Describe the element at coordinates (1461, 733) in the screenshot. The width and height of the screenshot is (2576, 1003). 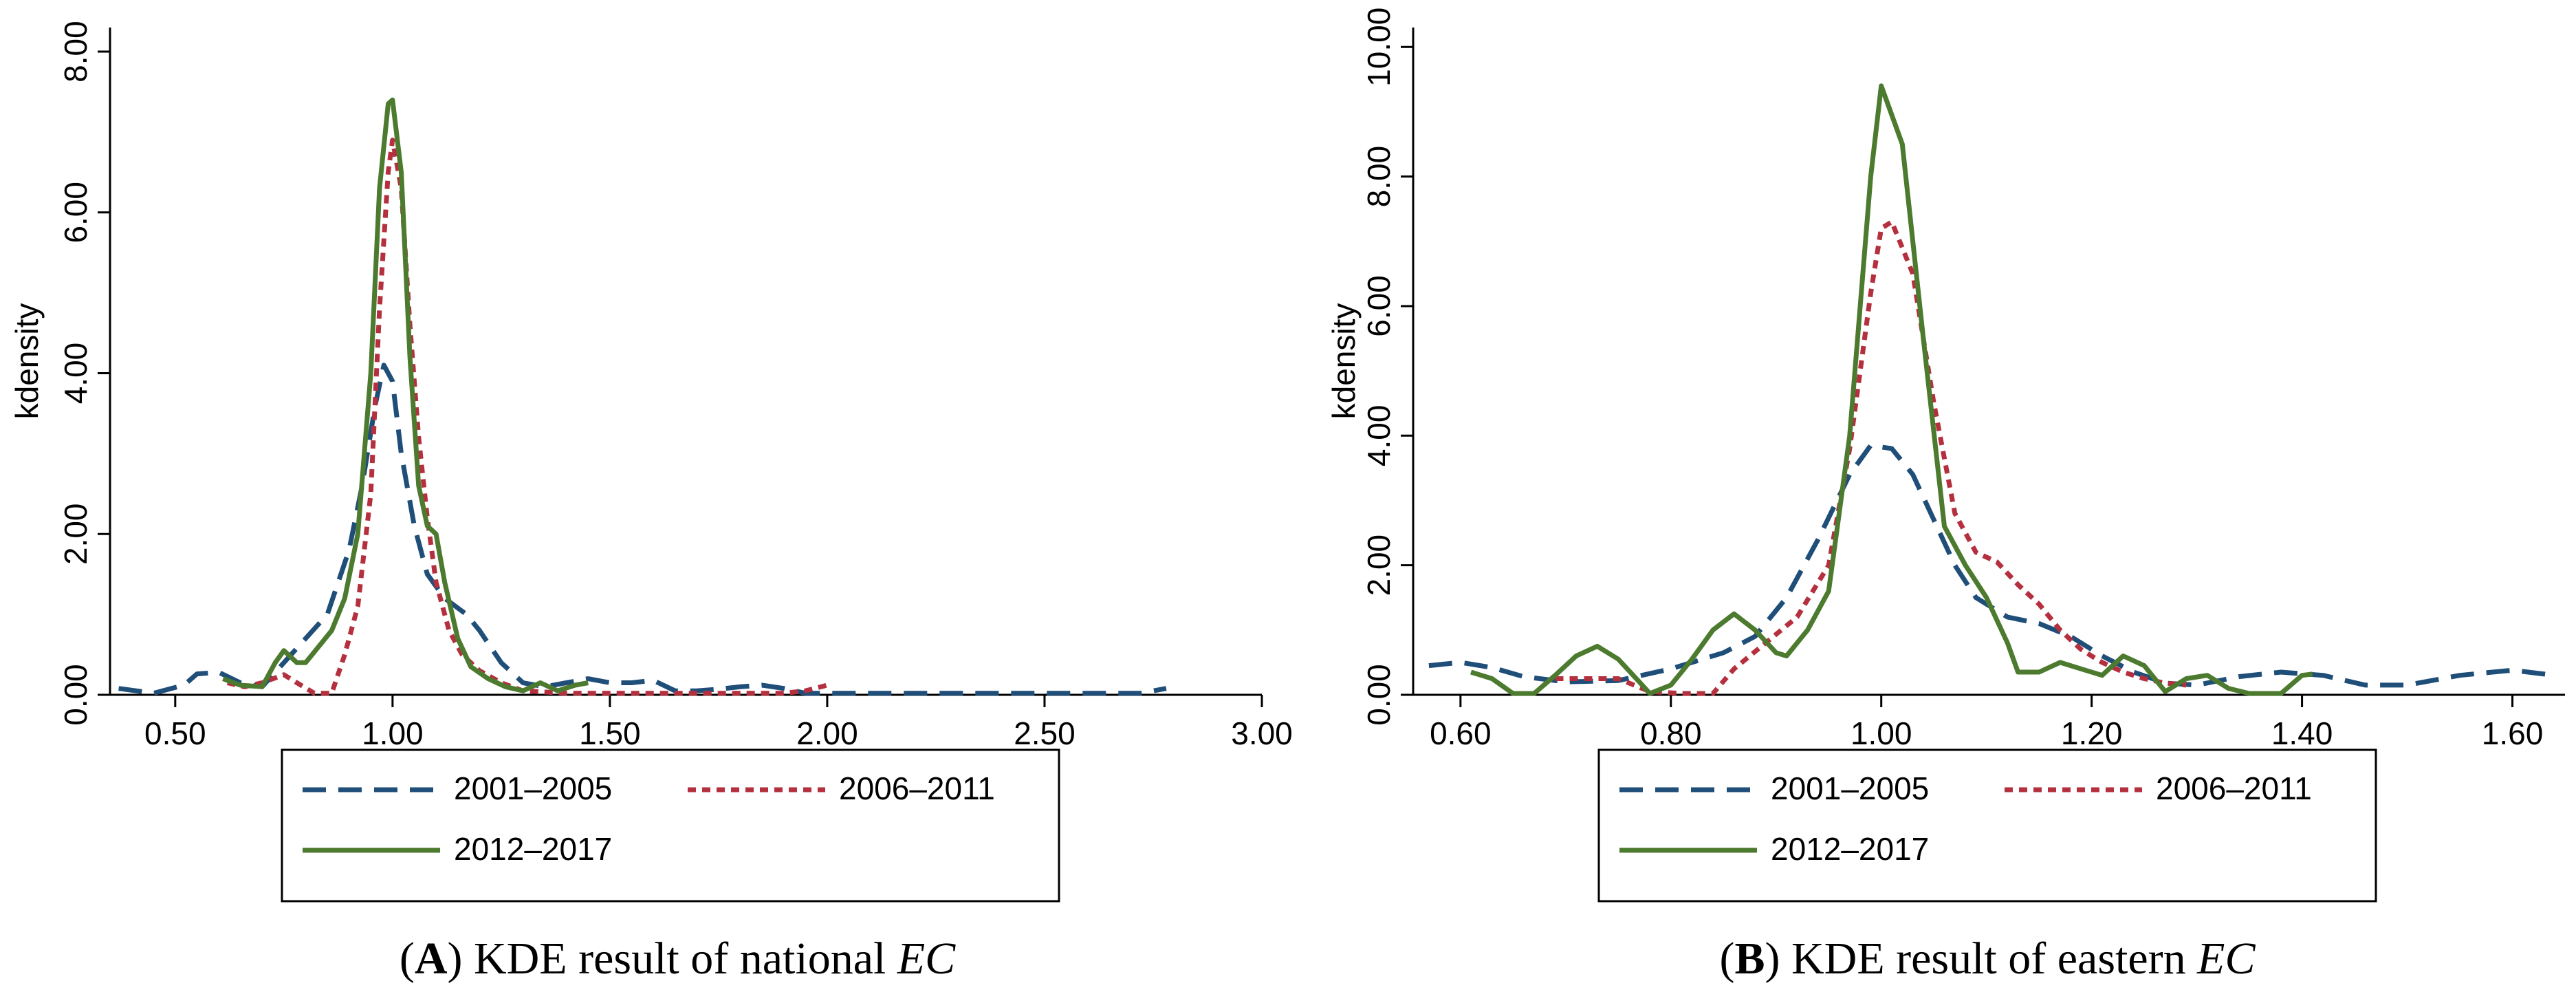
I see `x-tick-label: 0.60` at that location.